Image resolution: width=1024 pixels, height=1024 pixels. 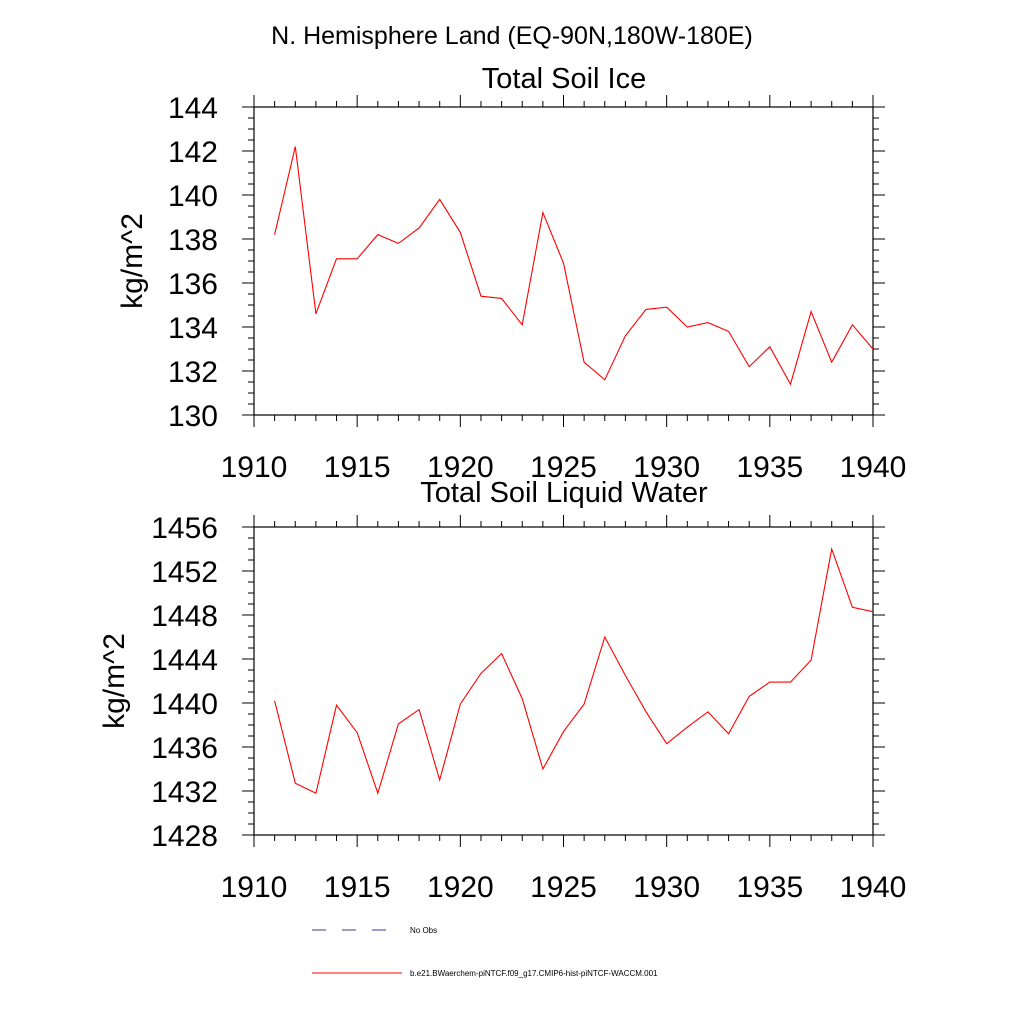 What do you see at coordinates (184, 616) in the screenshot?
I see `y-tick-label: 1448` at bounding box center [184, 616].